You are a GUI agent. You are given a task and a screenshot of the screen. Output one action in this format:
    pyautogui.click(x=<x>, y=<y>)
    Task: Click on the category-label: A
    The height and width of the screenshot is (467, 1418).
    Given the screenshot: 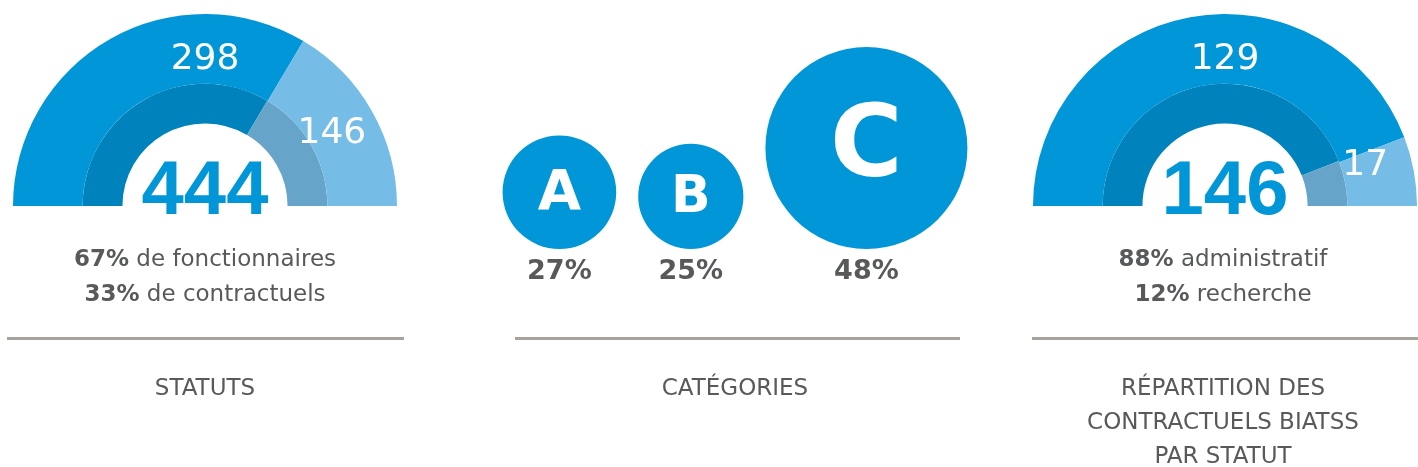 What is the action you would take?
    pyautogui.click(x=559, y=189)
    